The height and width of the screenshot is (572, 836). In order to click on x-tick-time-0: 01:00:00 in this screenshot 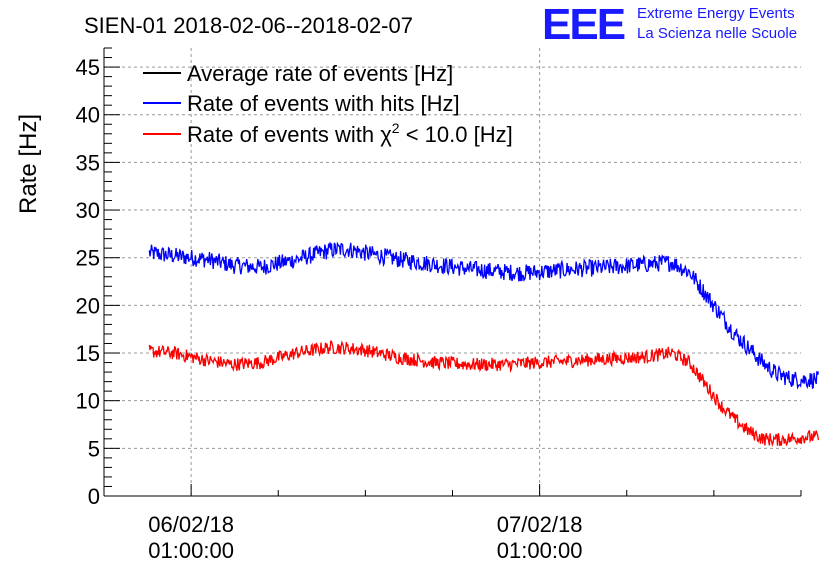, I will do `click(191, 550)`.